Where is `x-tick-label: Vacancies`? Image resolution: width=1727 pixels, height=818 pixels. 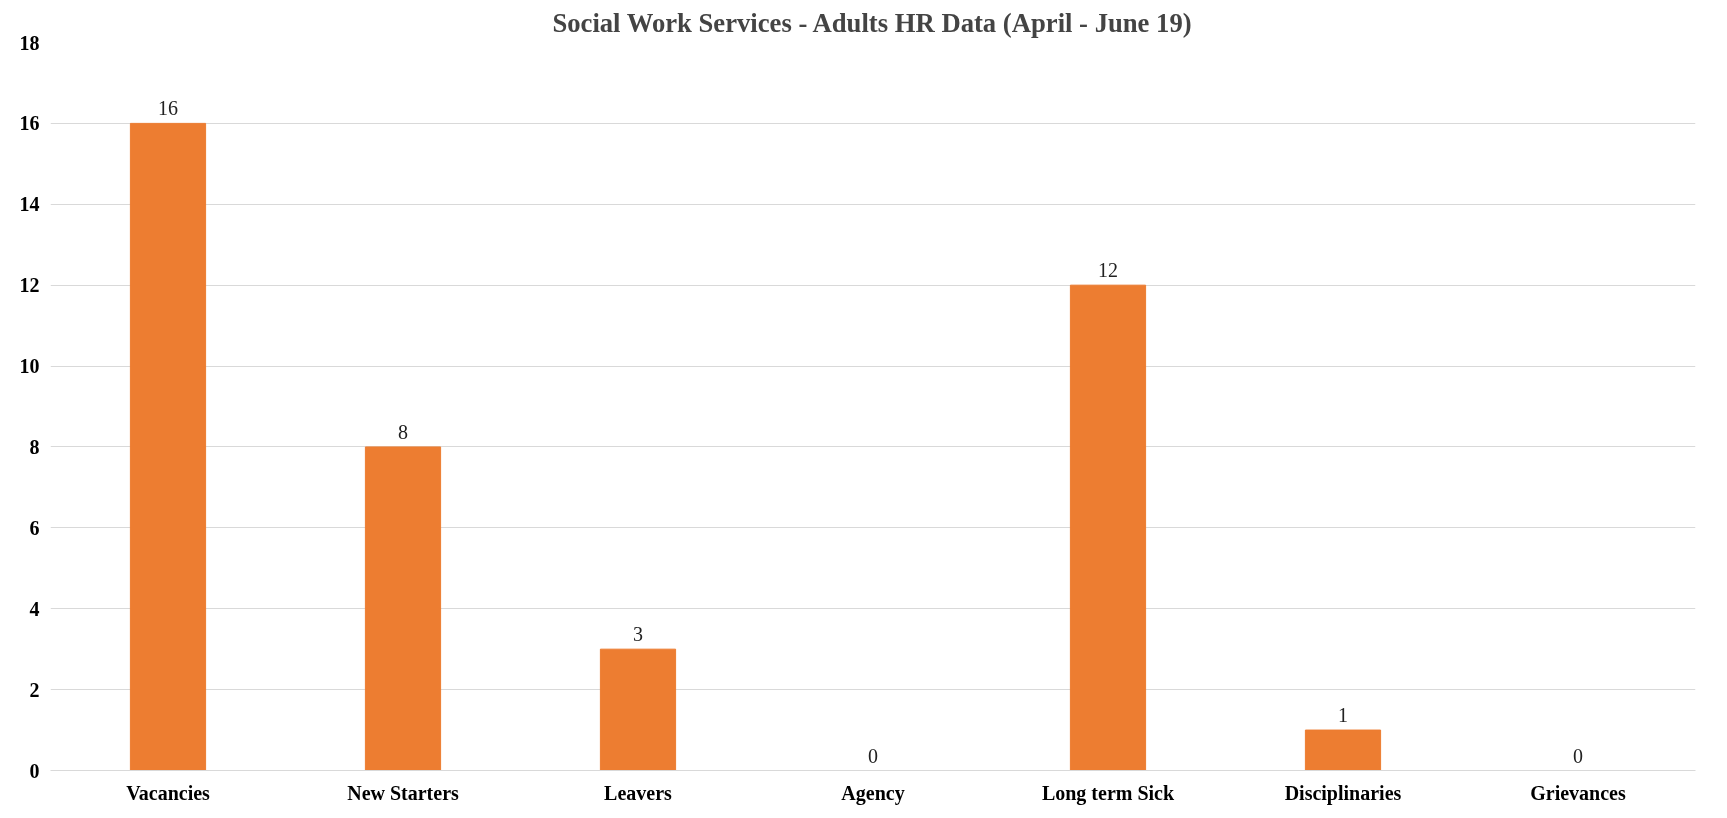
x-tick-label: Vacancies is located at coordinates (168, 792).